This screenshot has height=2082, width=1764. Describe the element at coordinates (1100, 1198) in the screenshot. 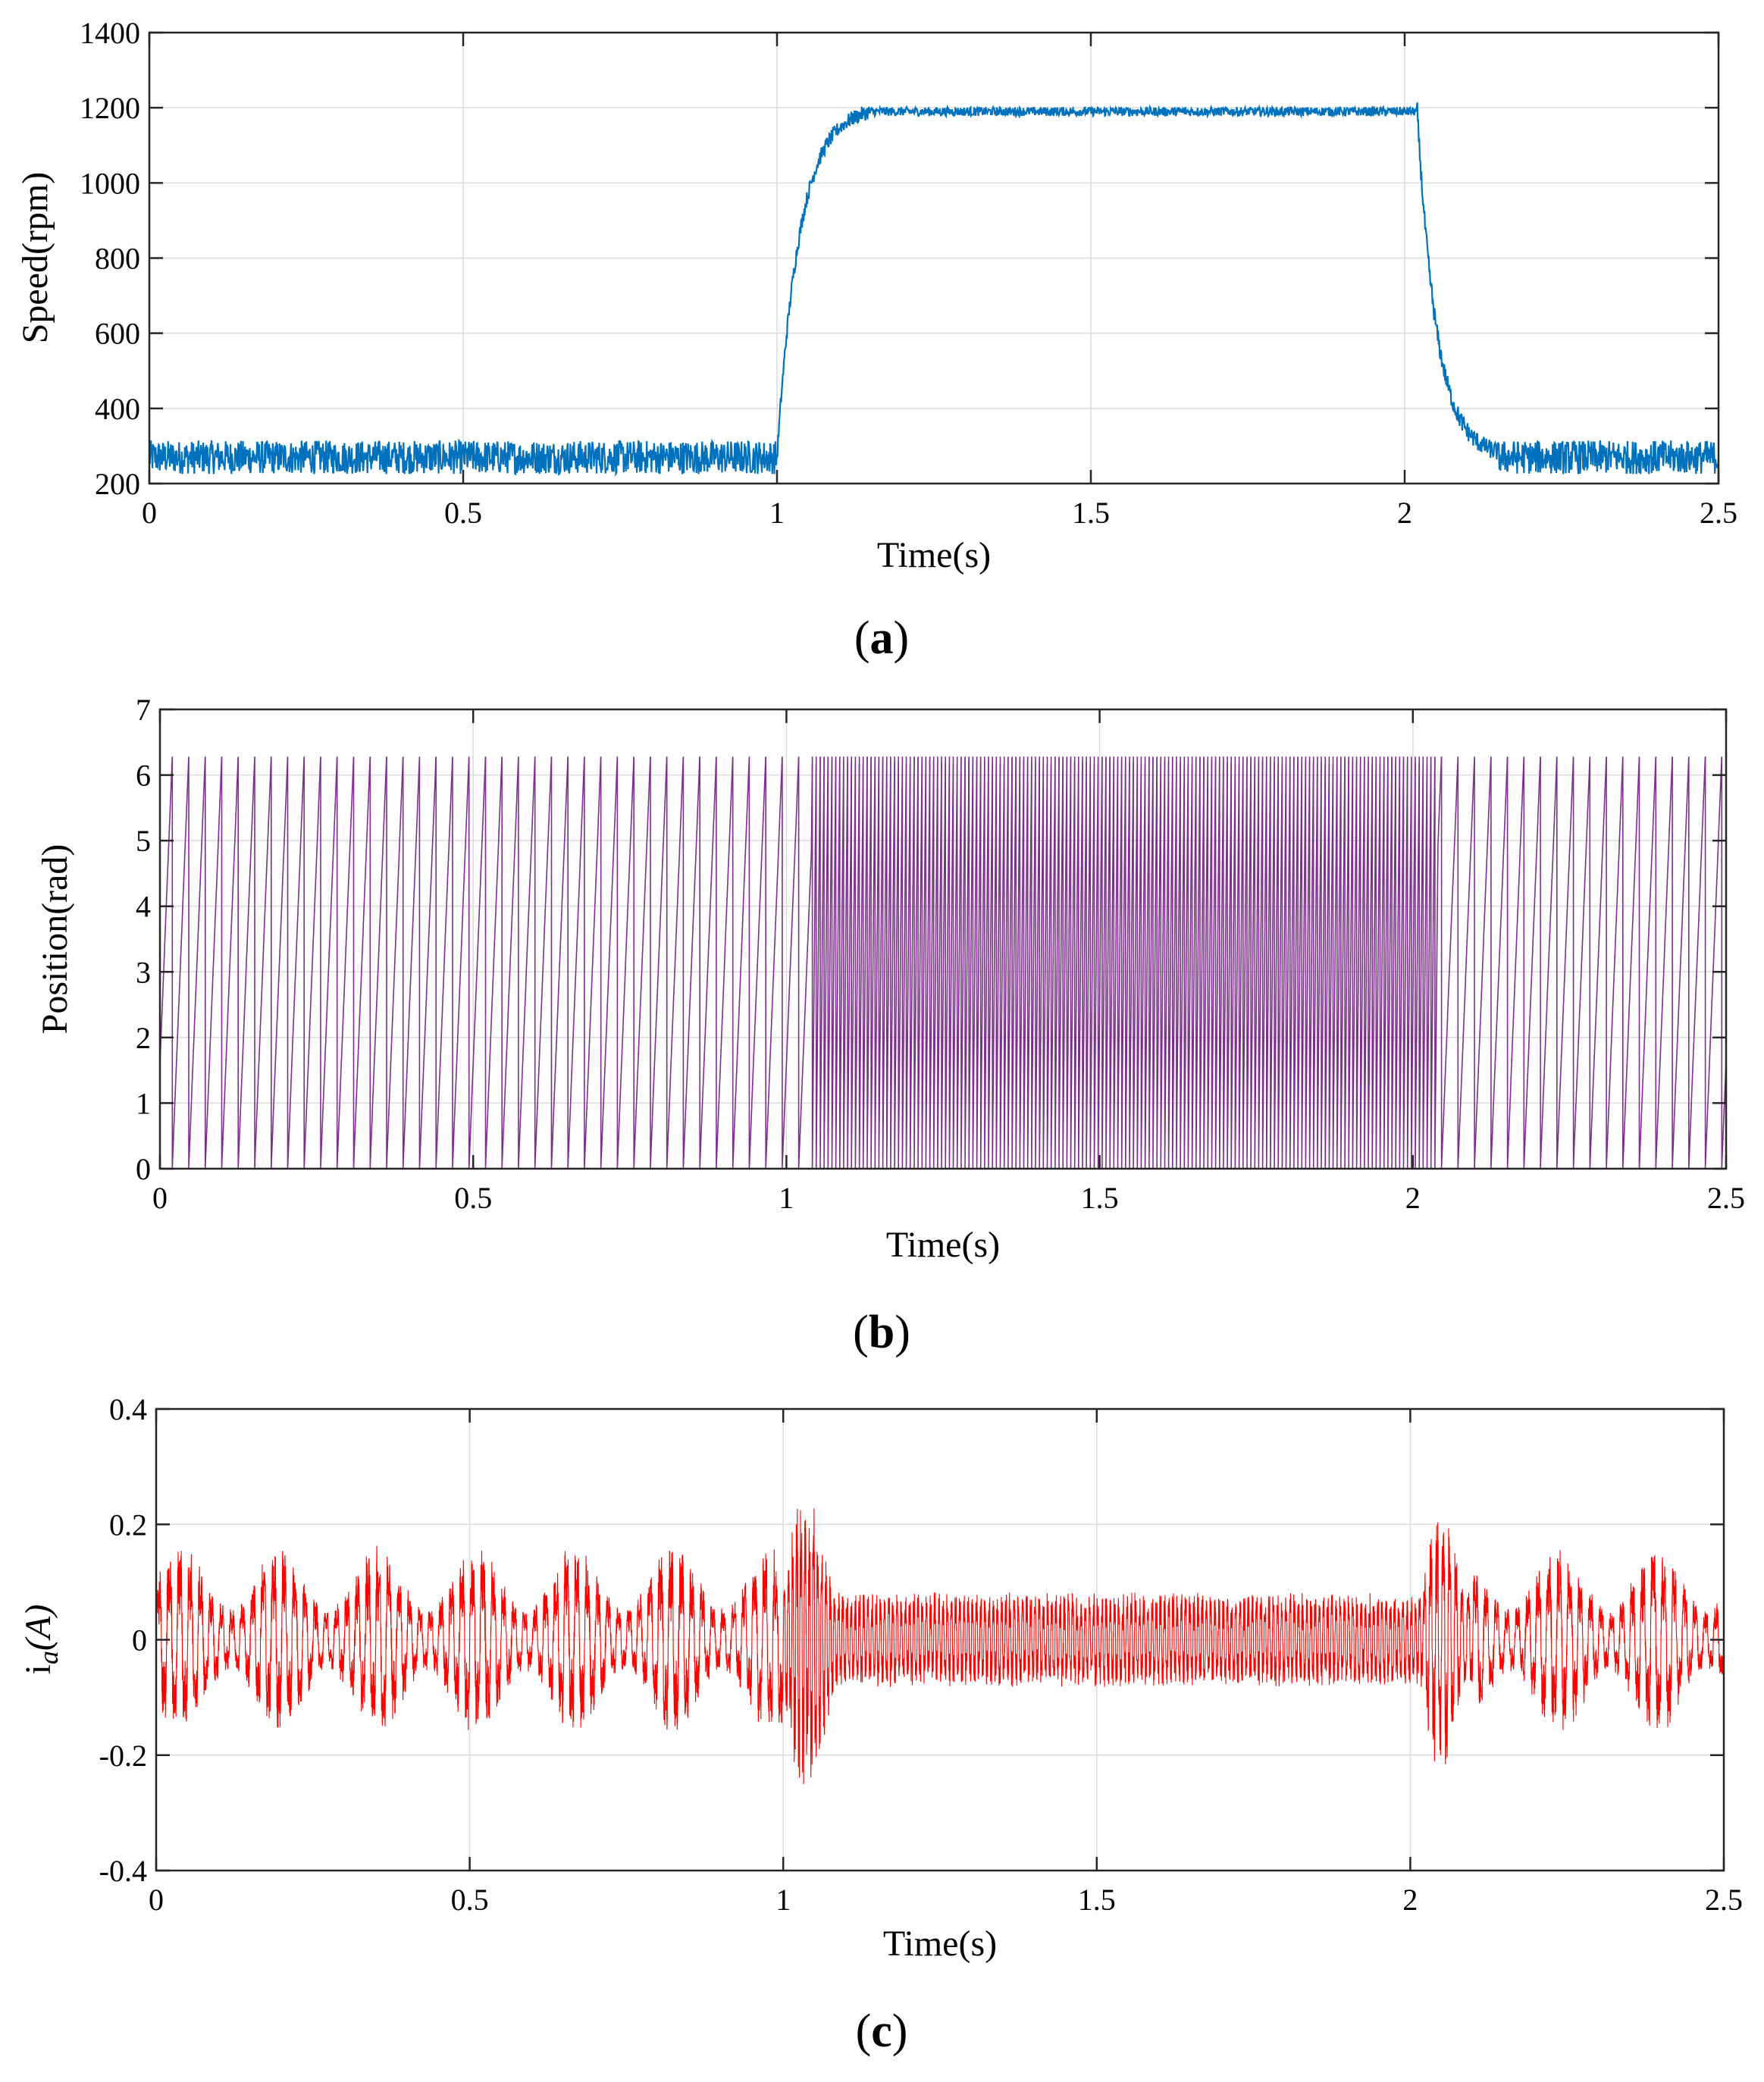

I see `x-tick-label: 1.5` at that location.